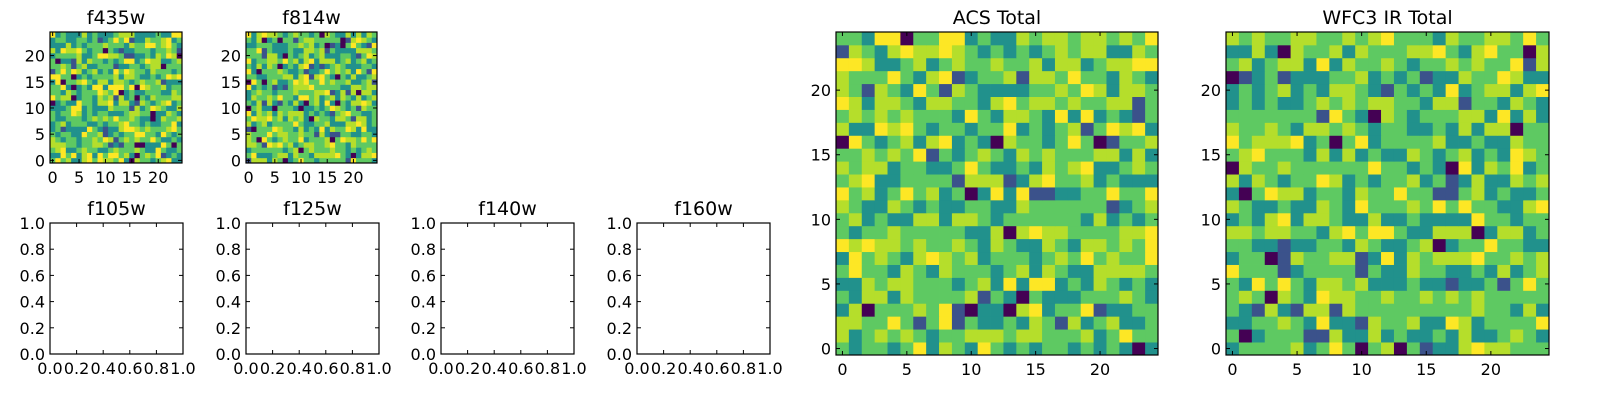 The image size is (1600, 400). I want to click on y-tick-label: 20, so click(1211, 90).